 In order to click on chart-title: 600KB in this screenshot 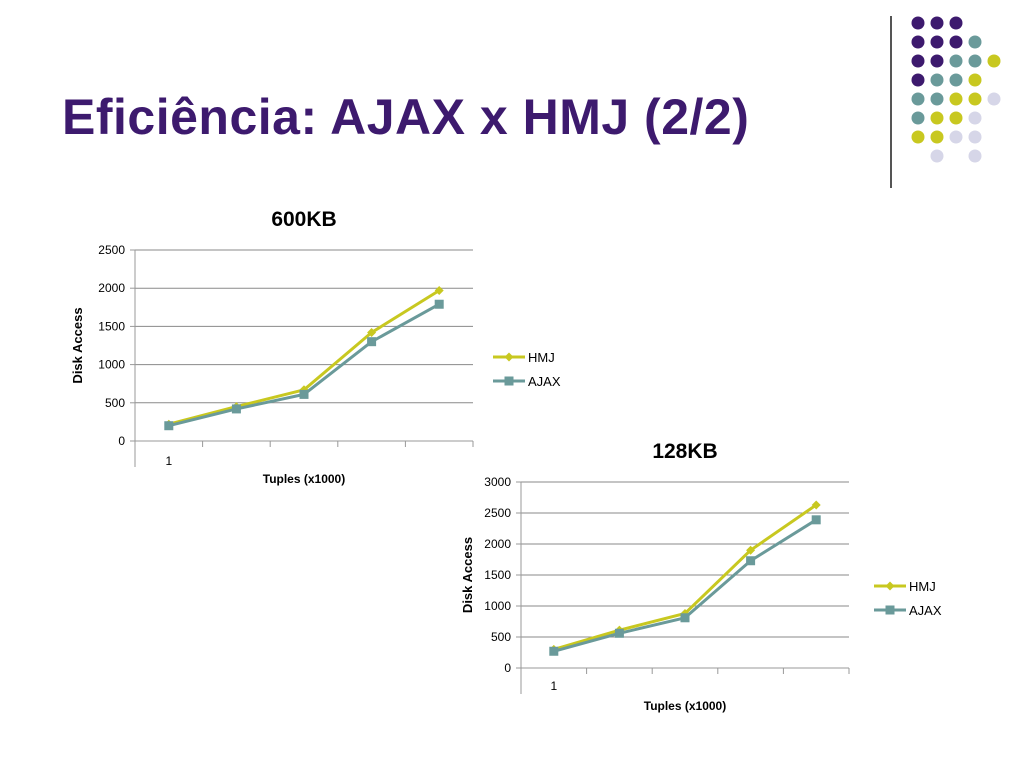, I will do `click(303, 219)`.